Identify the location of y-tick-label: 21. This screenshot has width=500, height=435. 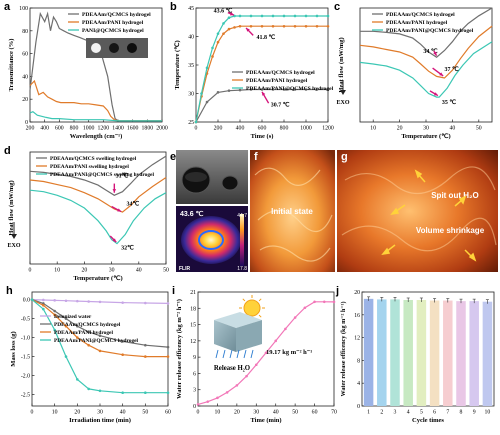
(193, 293).